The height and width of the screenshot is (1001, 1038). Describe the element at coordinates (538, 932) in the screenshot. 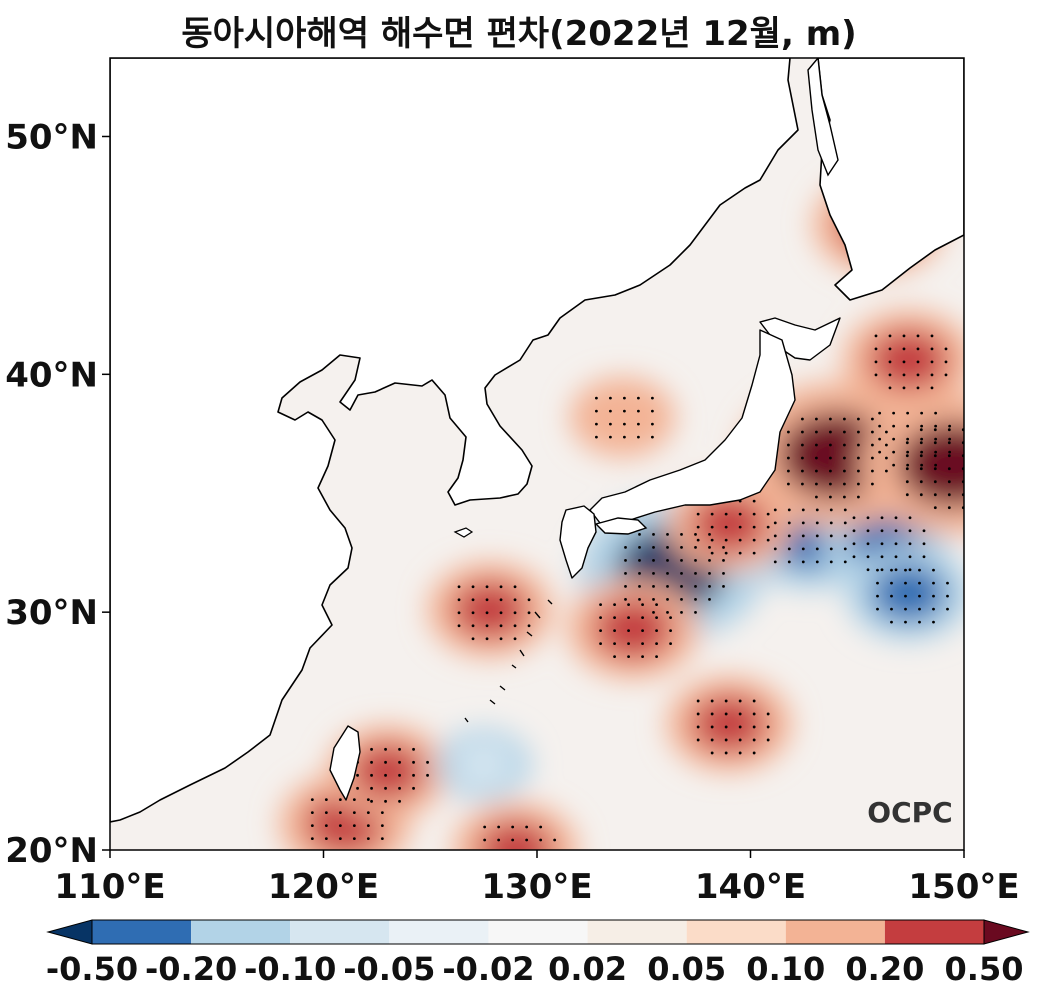

I see `colorbar-segment` at that location.